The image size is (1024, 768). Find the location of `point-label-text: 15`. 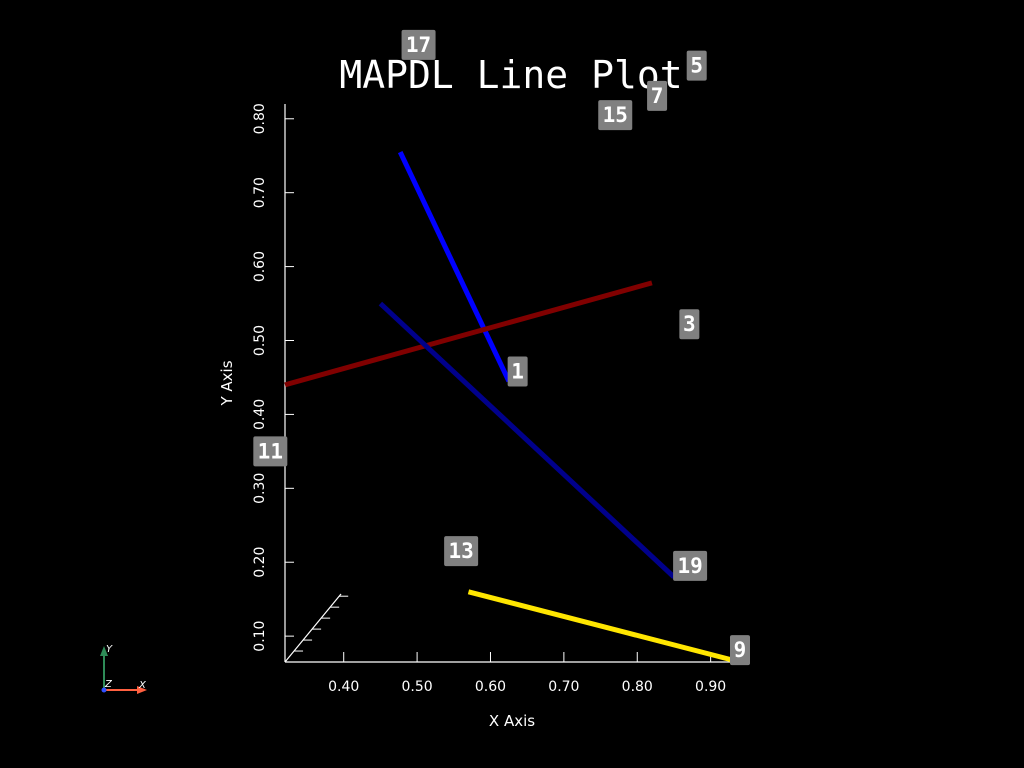

point-label-text: 15 is located at coordinates (615, 115).